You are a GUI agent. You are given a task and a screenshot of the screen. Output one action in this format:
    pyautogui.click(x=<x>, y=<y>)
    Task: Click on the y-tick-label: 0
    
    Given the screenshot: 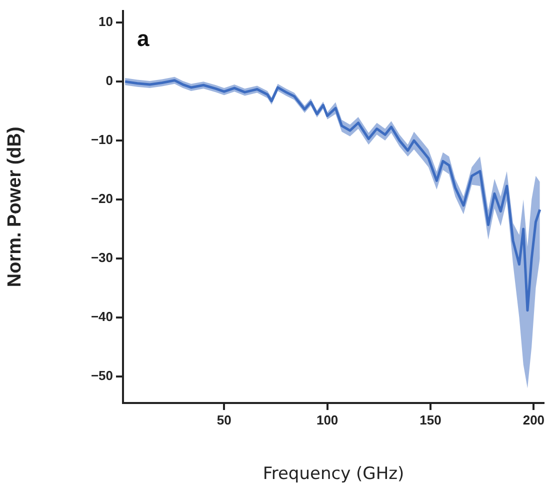 What is the action you would take?
    pyautogui.click(x=109, y=80)
    